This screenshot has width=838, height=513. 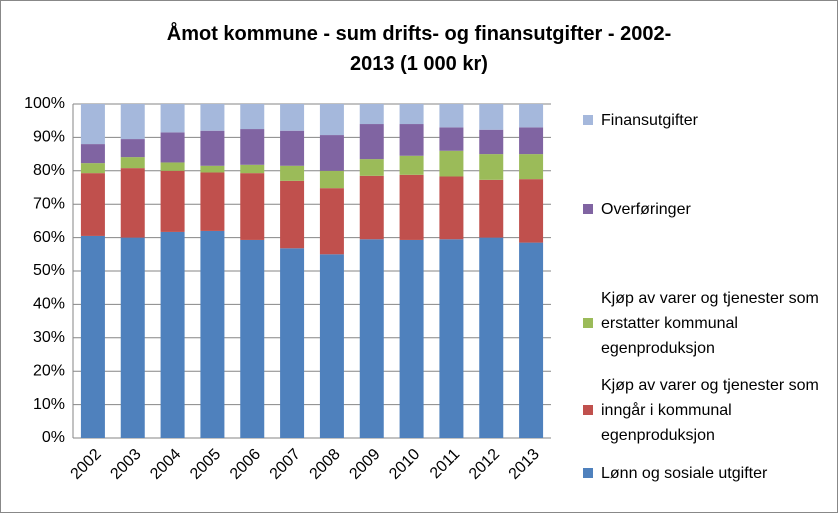 What do you see at coordinates (245, 464) in the screenshot?
I see `x-tick-label: 2006` at bounding box center [245, 464].